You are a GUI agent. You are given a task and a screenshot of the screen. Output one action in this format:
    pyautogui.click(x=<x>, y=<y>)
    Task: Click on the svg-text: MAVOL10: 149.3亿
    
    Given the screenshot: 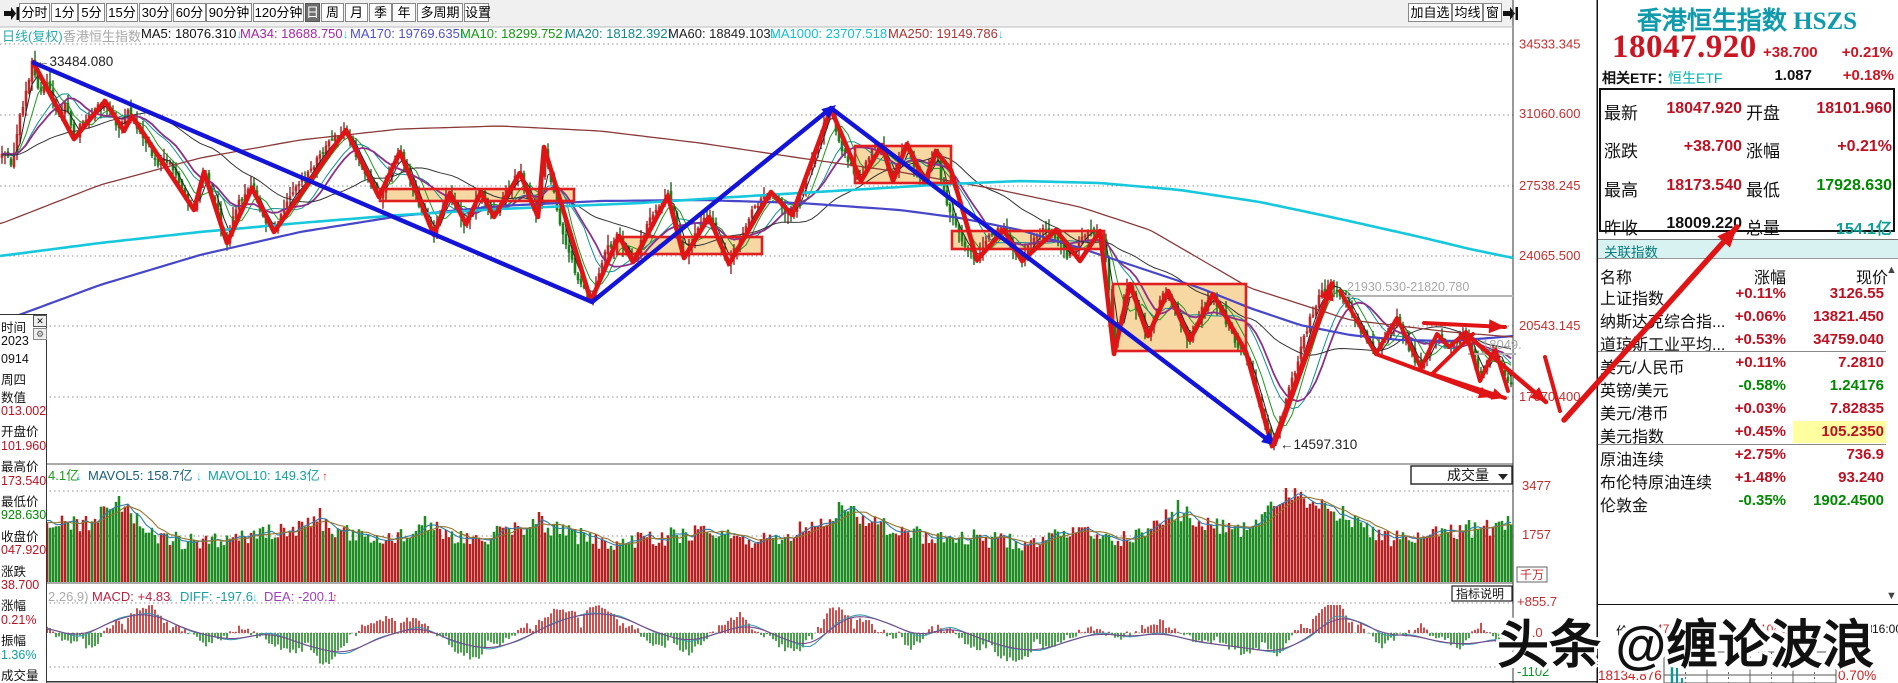 What is the action you would take?
    pyautogui.click(x=264, y=475)
    